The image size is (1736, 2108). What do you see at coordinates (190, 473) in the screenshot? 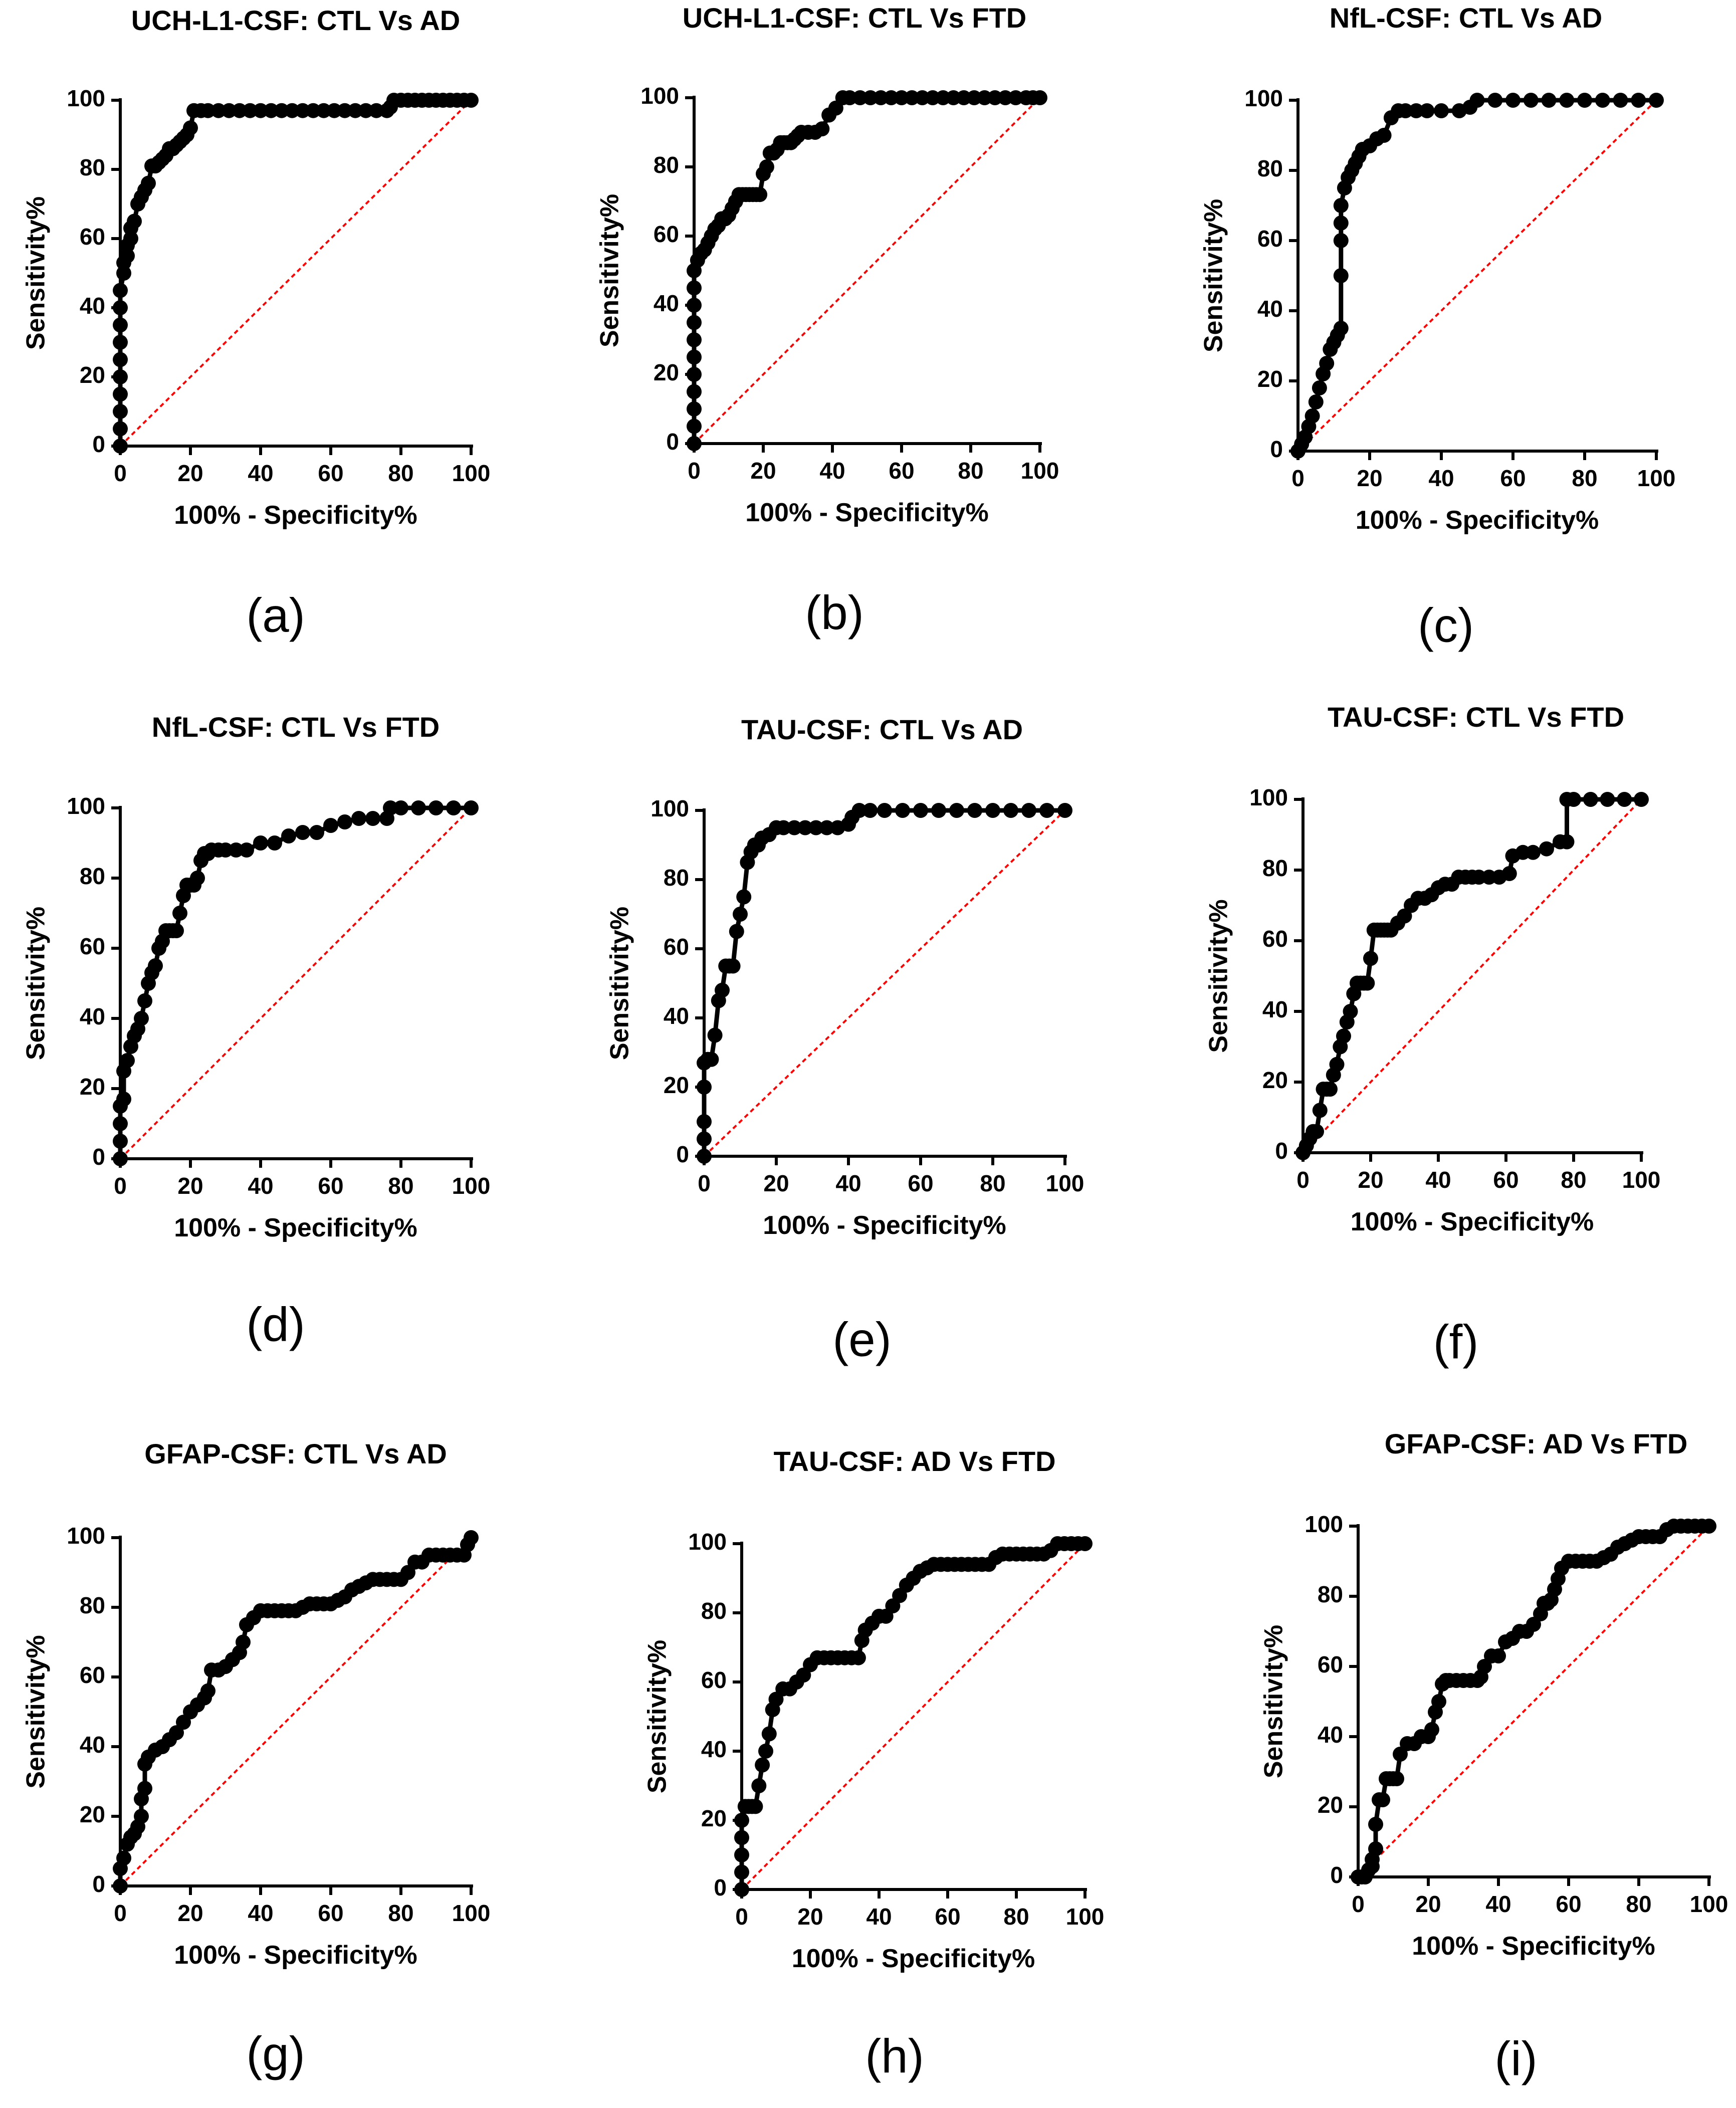
I see `x-tick-label: 20` at bounding box center [190, 473].